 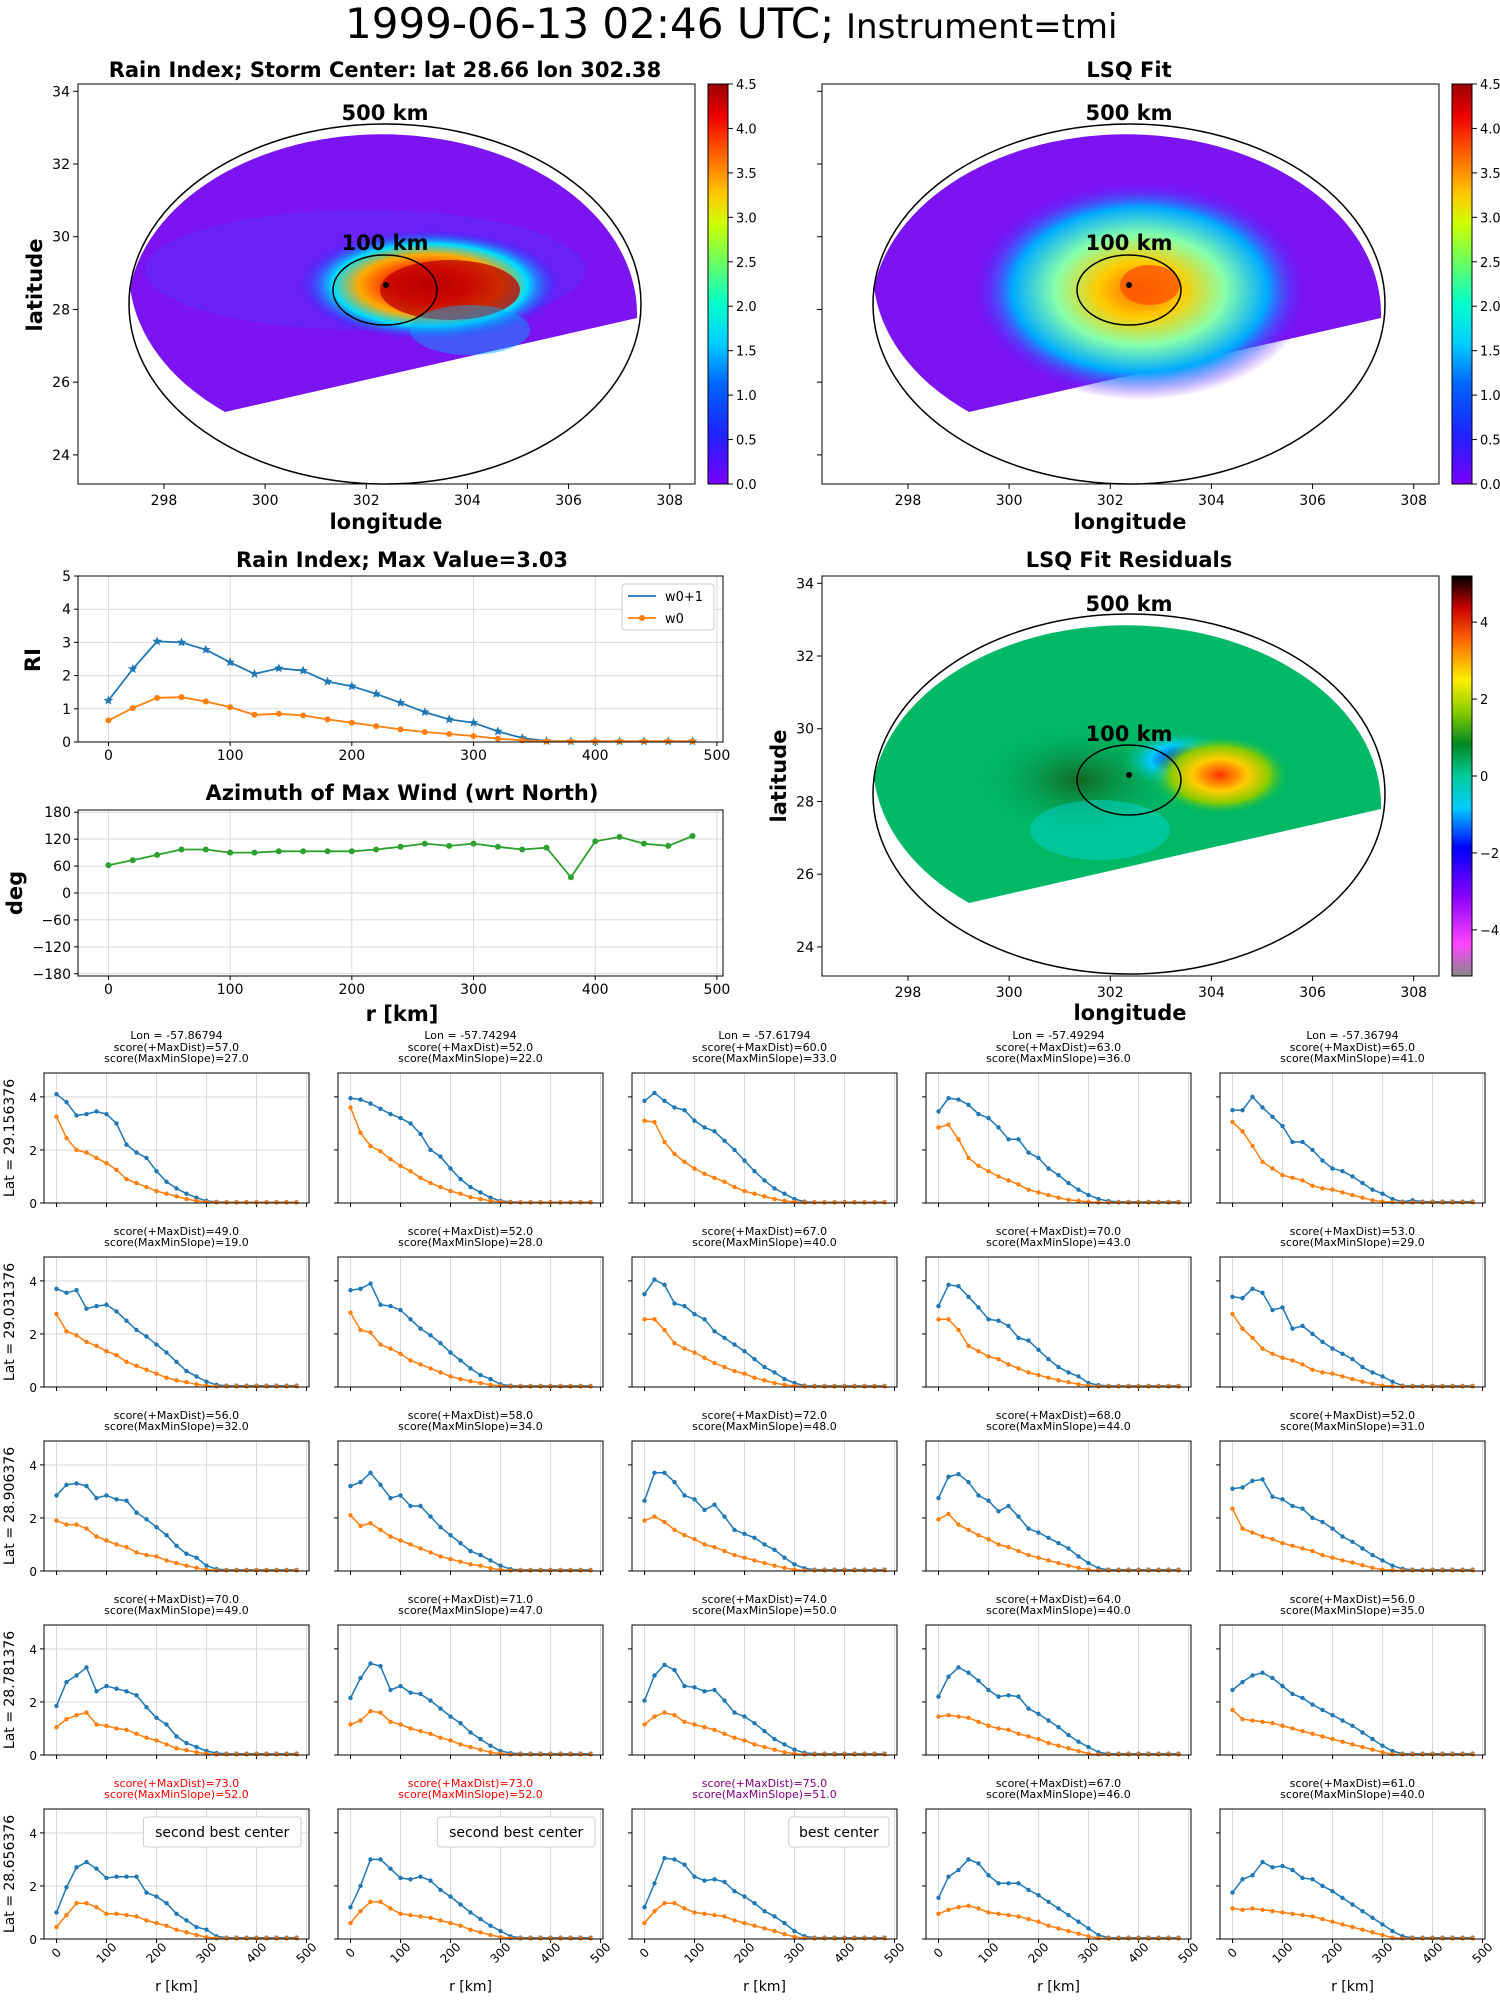 I want to click on residuals-lat-tick-label: 34, so click(x=805, y=584).